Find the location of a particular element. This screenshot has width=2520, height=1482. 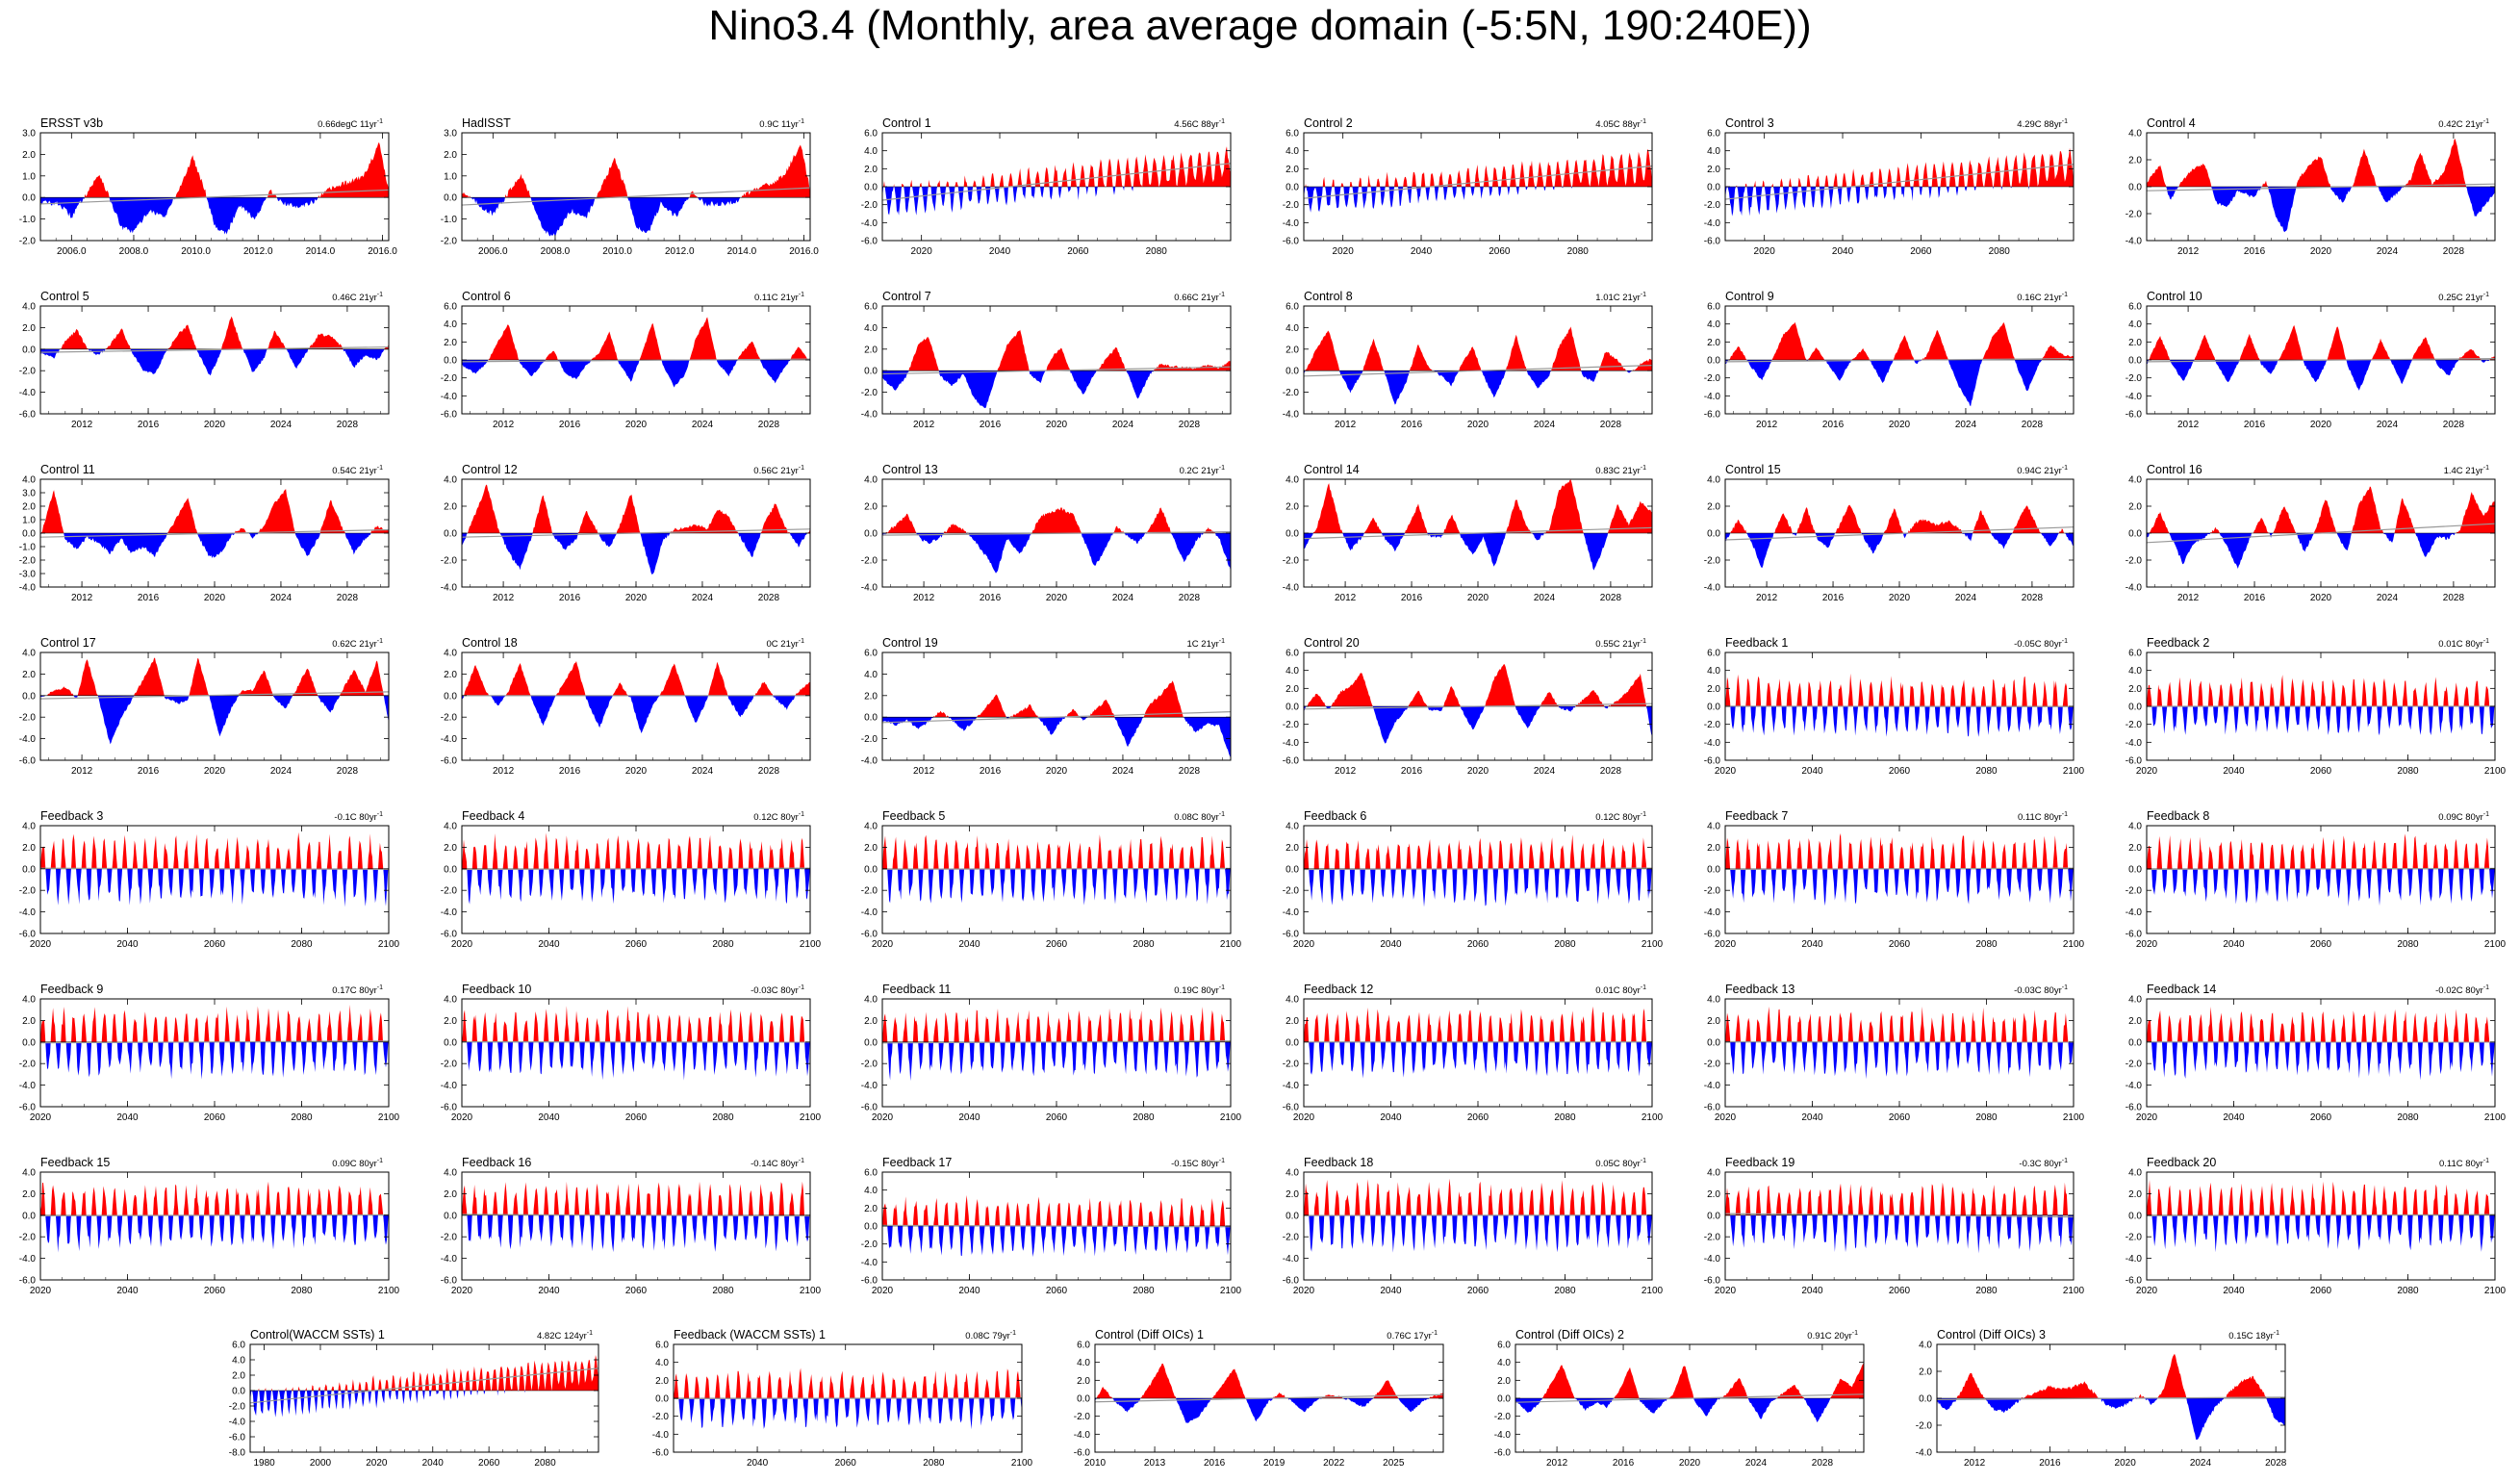

trend-annotation: 0.12C 80yr-1 is located at coordinates (778, 817).